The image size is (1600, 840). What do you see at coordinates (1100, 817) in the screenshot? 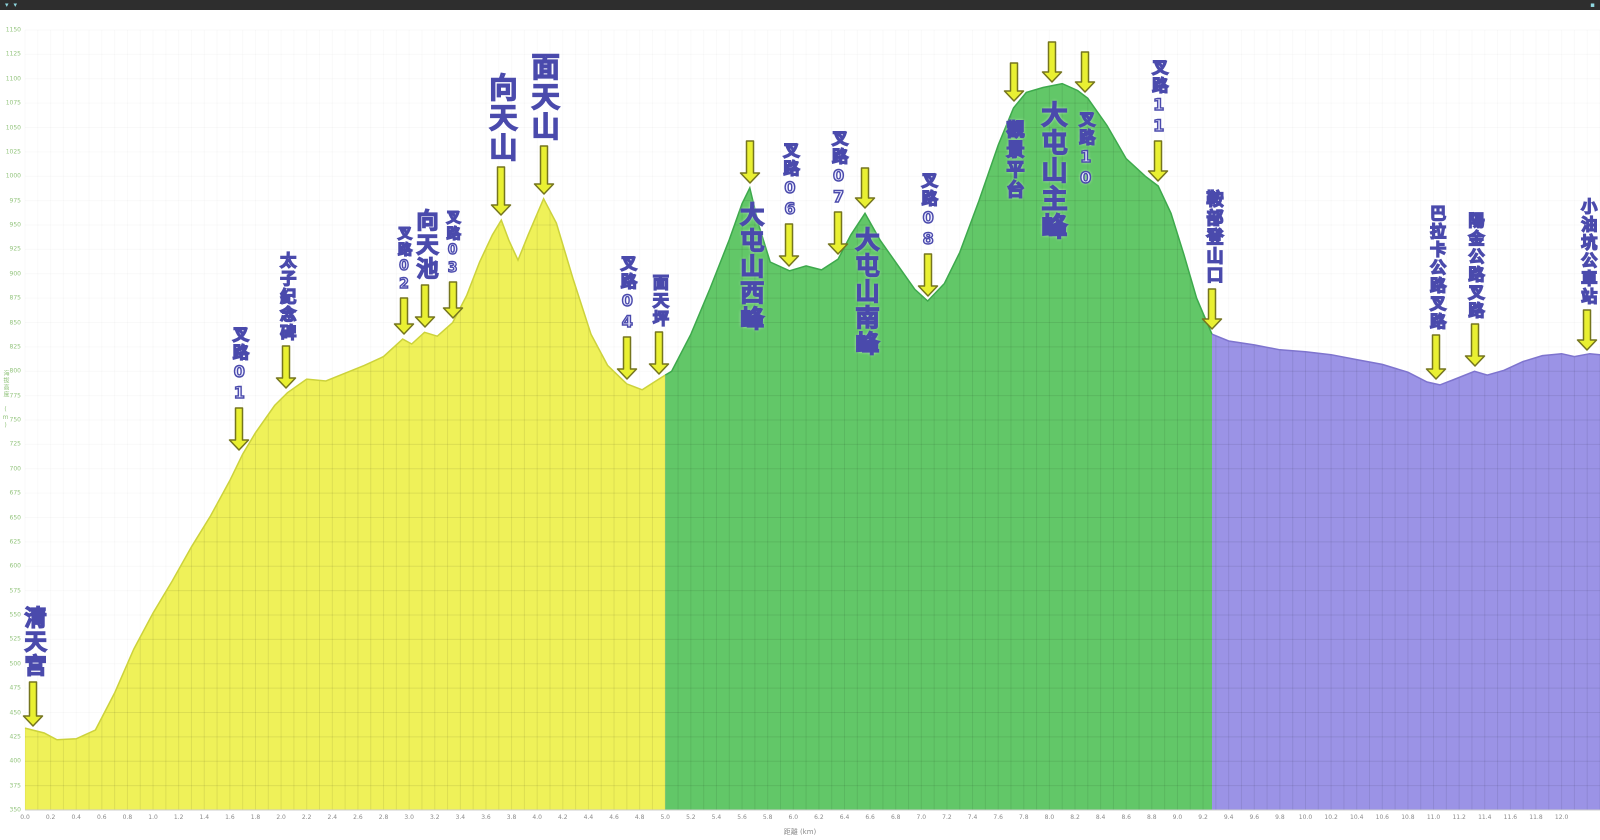
I see `x-tick-label: 8.4` at bounding box center [1100, 817].